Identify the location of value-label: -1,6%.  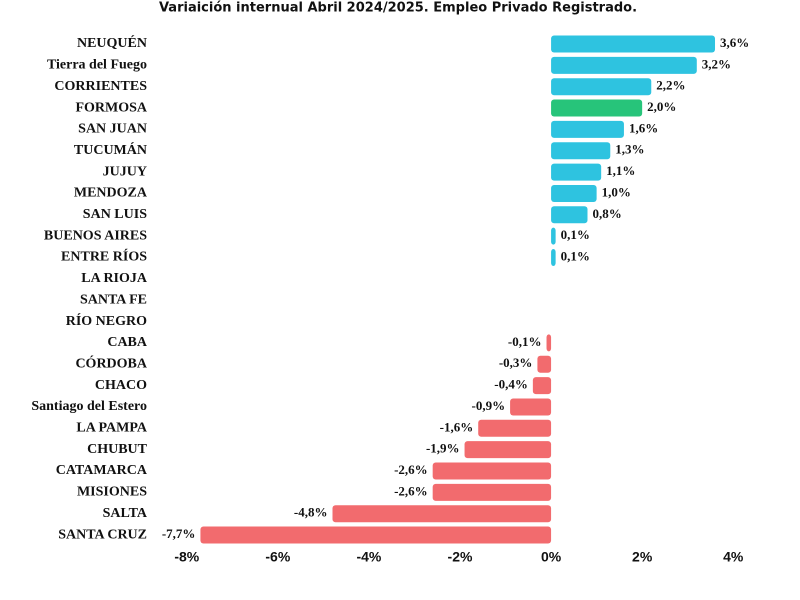
(457, 426).